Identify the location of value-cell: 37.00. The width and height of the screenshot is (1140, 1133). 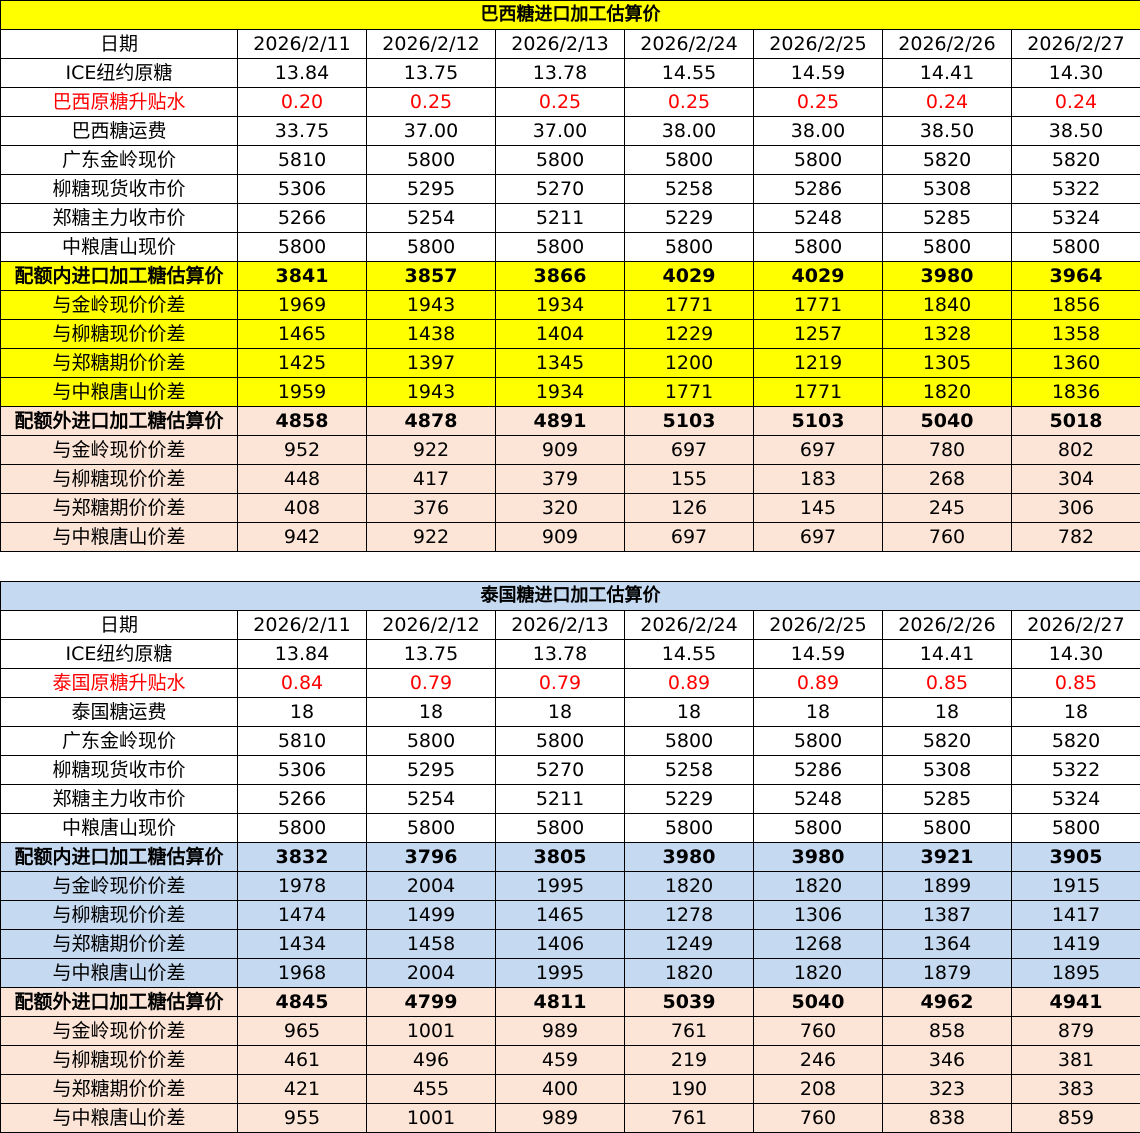
(560, 131).